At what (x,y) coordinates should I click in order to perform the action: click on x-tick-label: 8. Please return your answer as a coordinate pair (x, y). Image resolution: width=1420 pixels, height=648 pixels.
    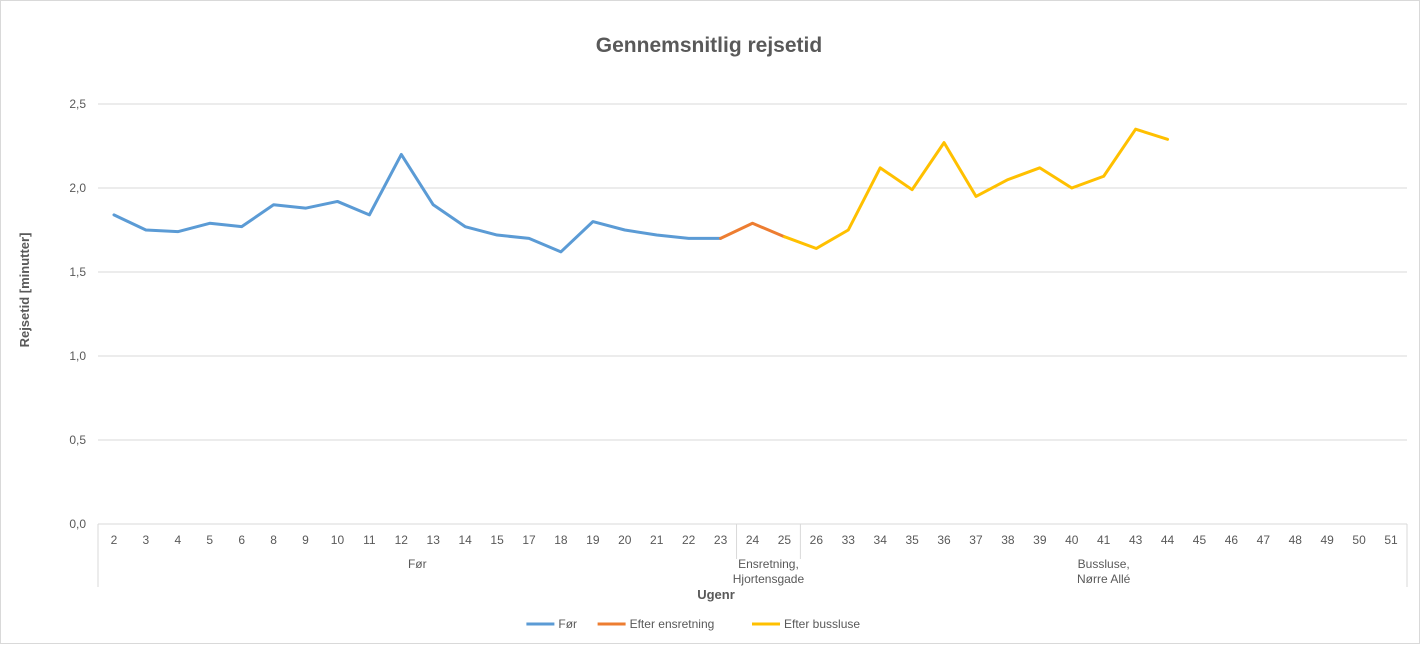
    Looking at the image, I should click on (273, 540).